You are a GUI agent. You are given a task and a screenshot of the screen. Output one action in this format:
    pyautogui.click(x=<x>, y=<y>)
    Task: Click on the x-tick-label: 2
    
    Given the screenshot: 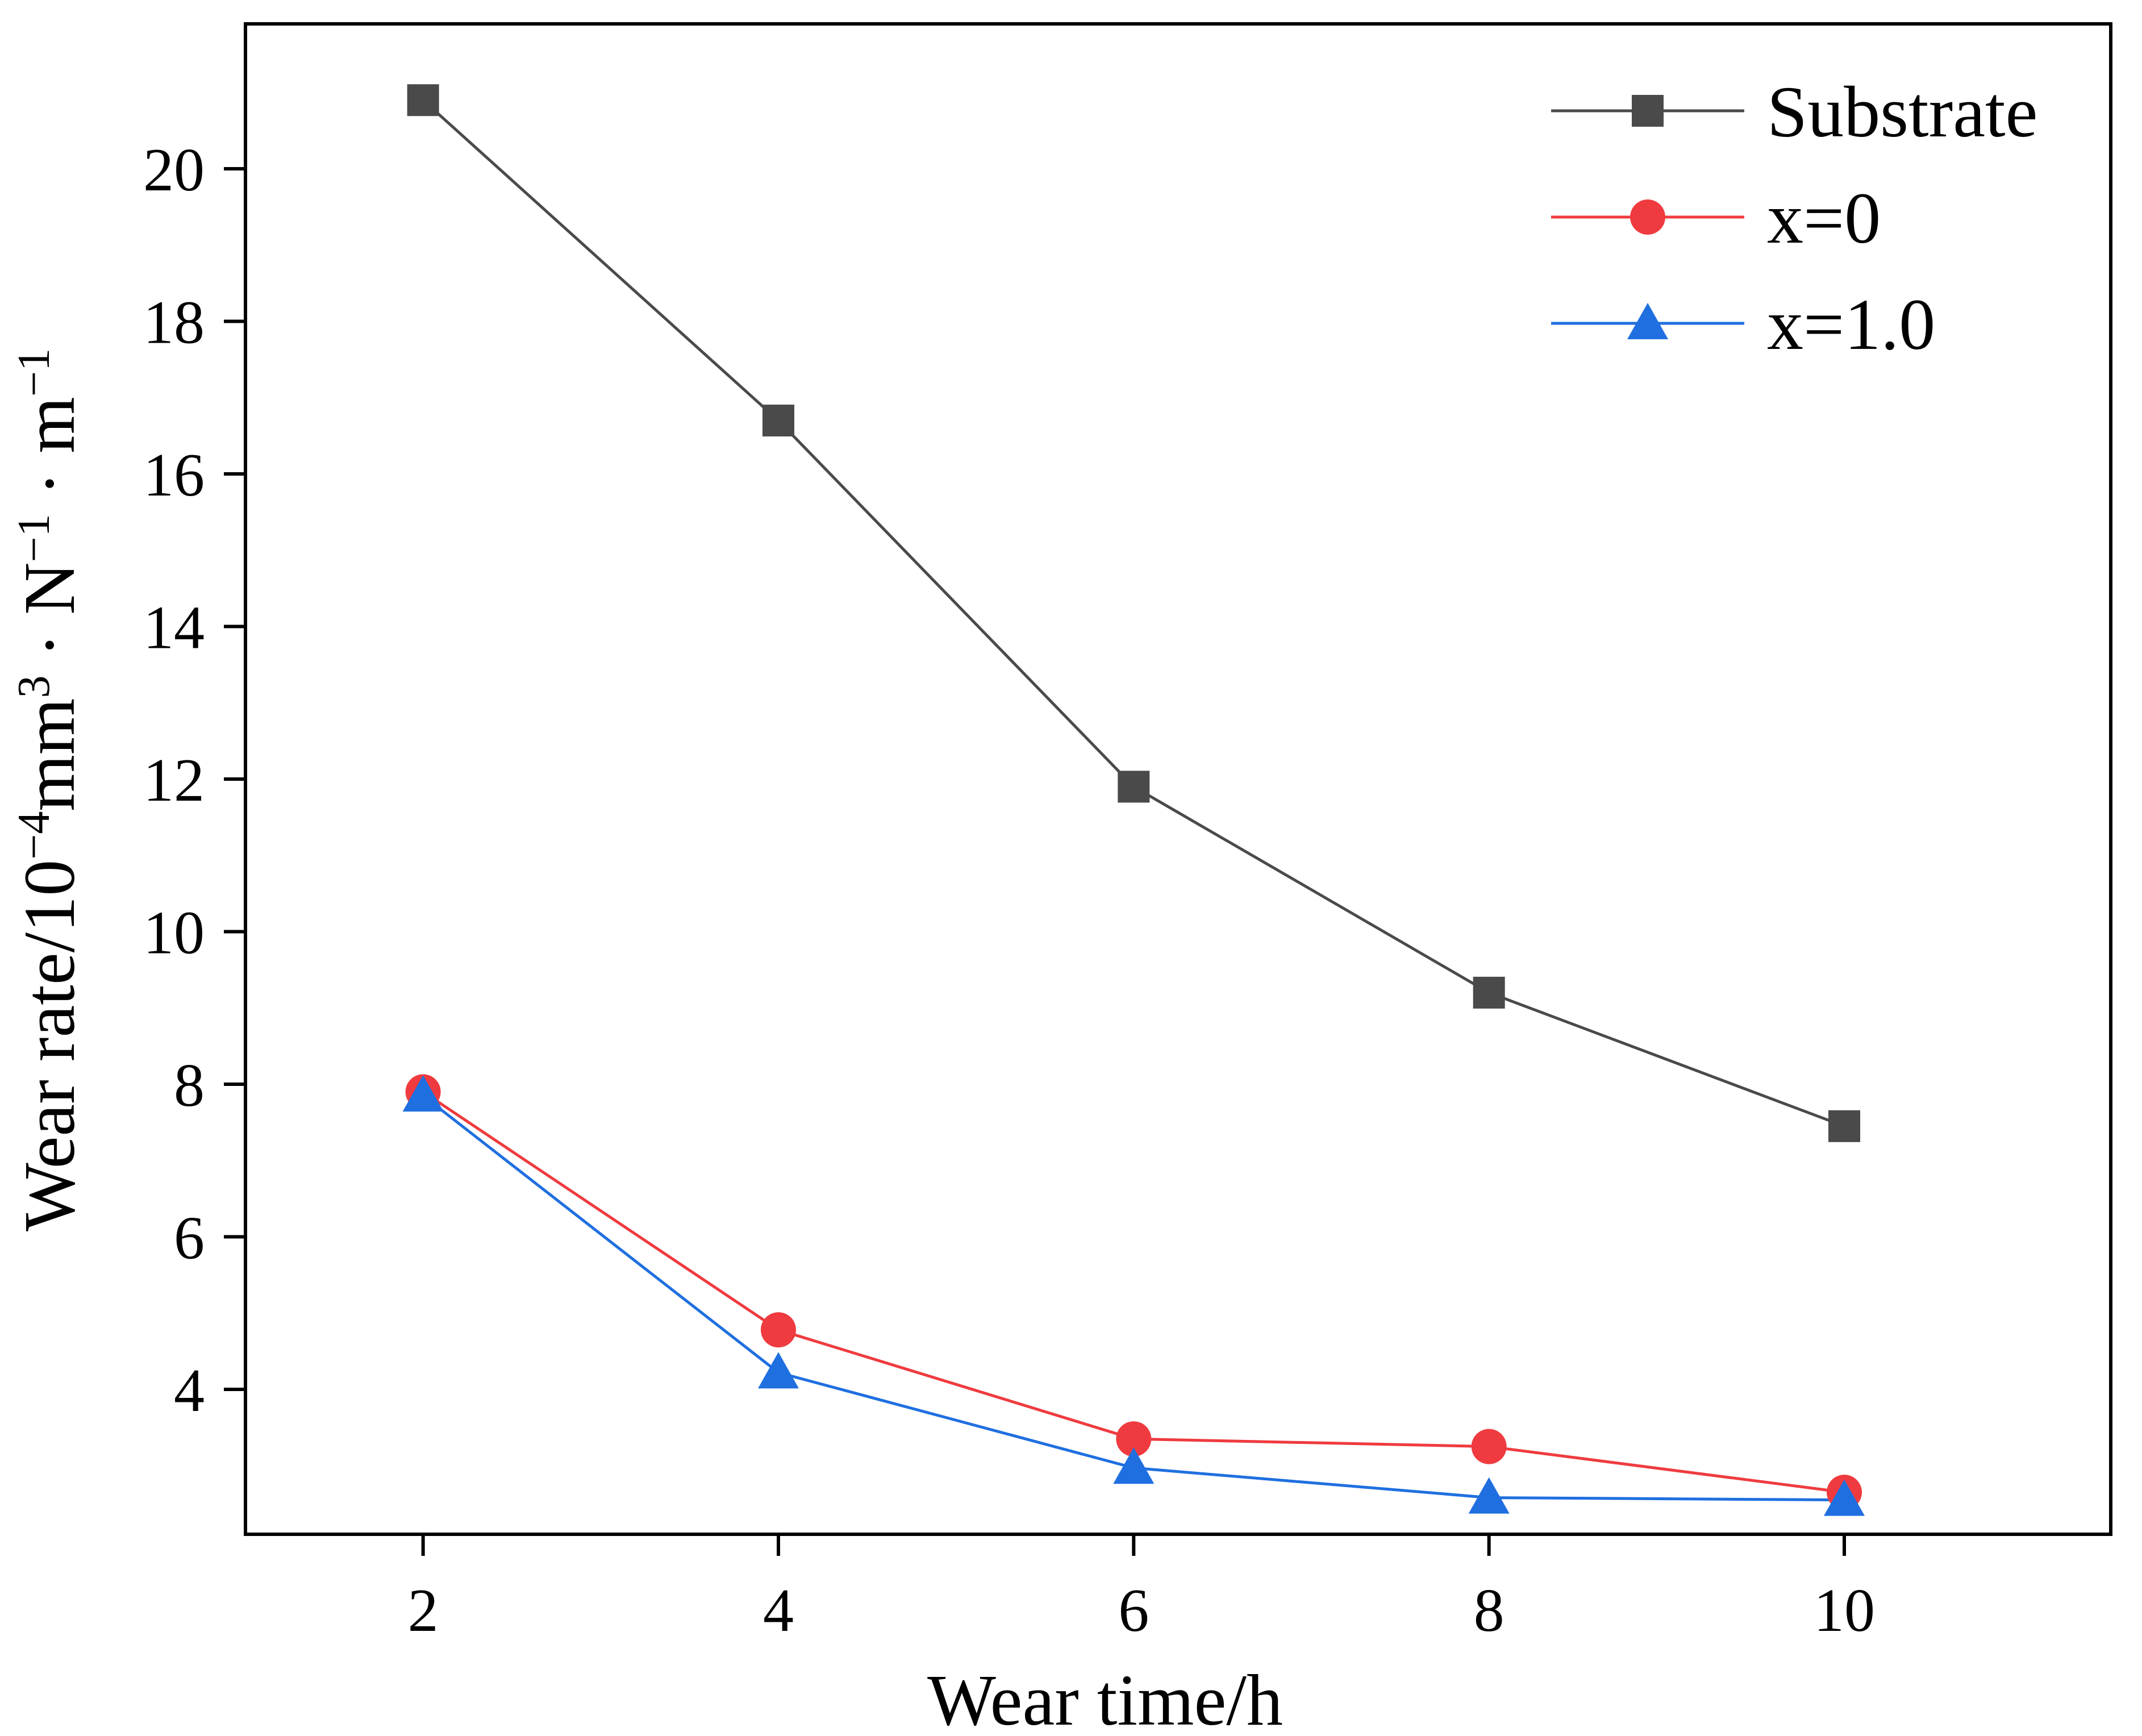 What is the action you would take?
    pyautogui.click(x=423, y=1611)
    